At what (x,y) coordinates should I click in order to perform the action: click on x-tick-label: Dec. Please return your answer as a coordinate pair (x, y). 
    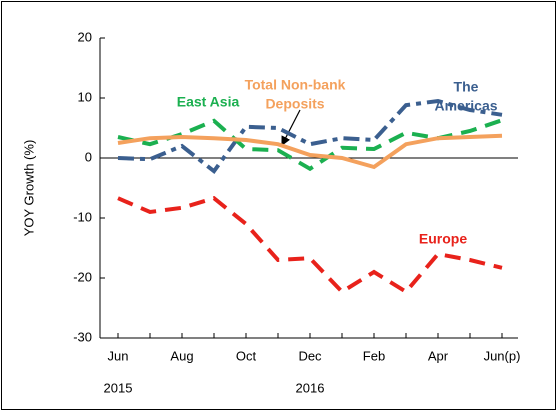
    Looking at the image, I should click on (310, 355).